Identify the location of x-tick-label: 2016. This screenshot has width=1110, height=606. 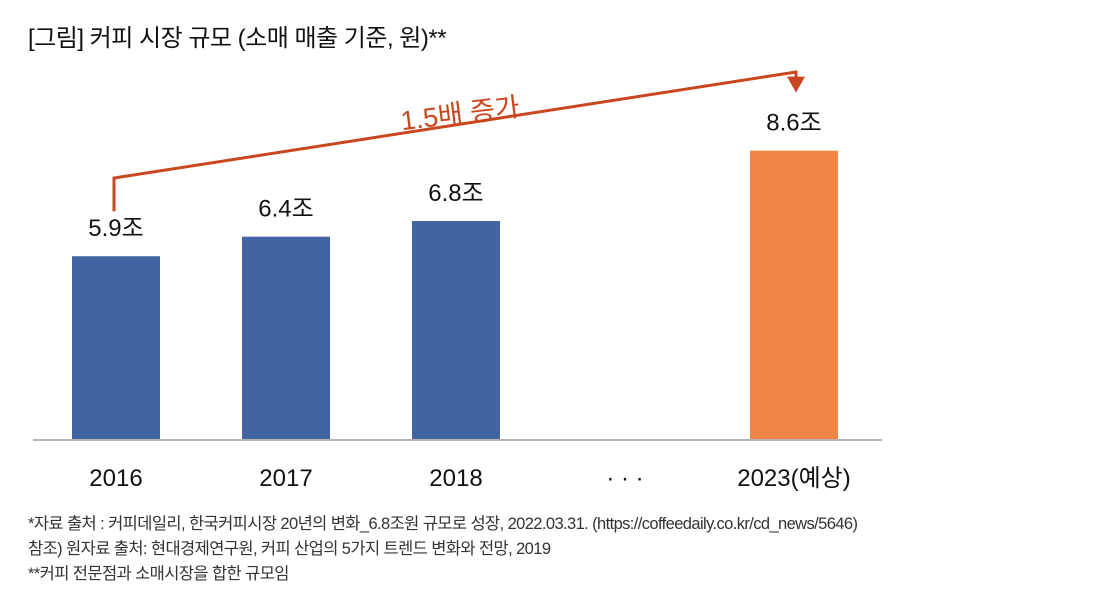
(115, 478).